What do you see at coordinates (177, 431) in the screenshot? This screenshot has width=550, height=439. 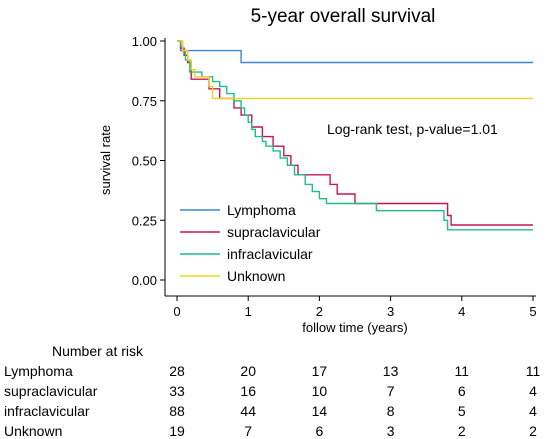 I see `risk-value: 19` at bounding box center [177, 431].